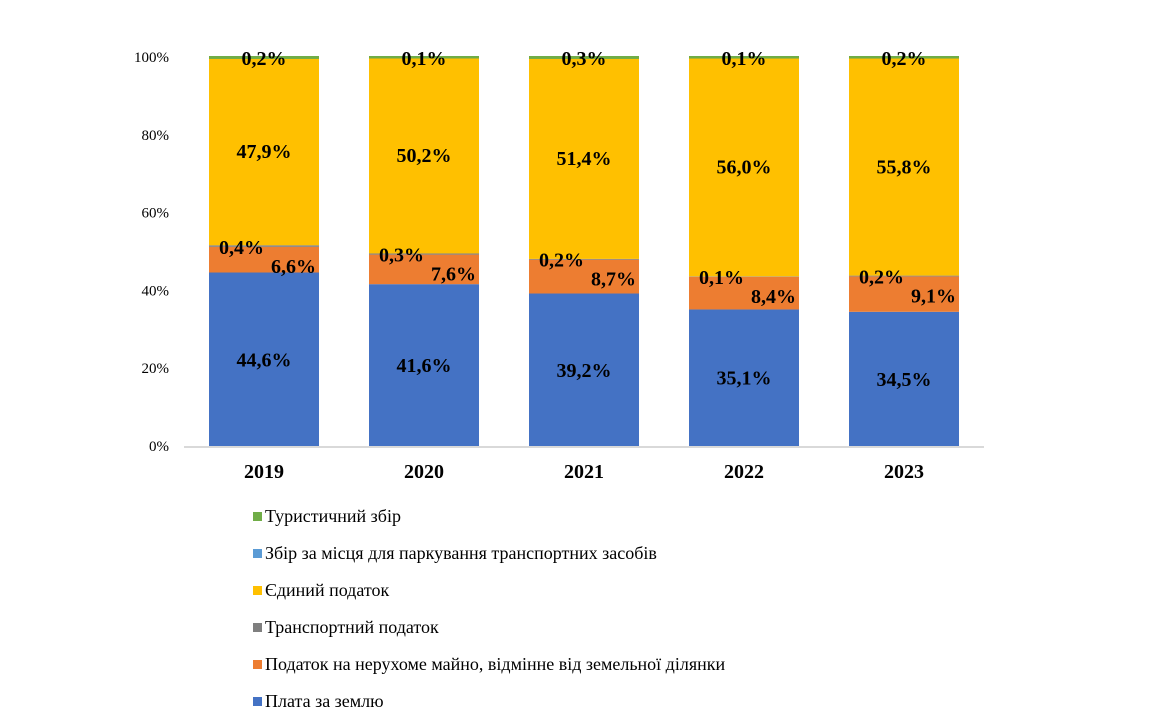 This screenshot has height=720, width=1174. What do you see at coordinates (424, 59) in the screenshot?
I see `data-label-tourist-2020: 0,1%` at bounding box center [424, 59].